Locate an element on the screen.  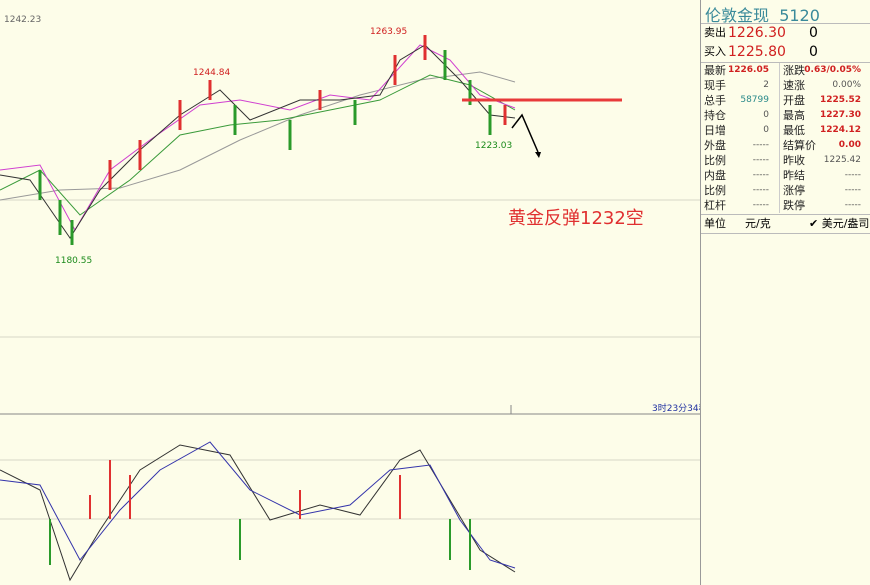
annotation: 黄金反弹1232空 is located at coordinates (576, 218).